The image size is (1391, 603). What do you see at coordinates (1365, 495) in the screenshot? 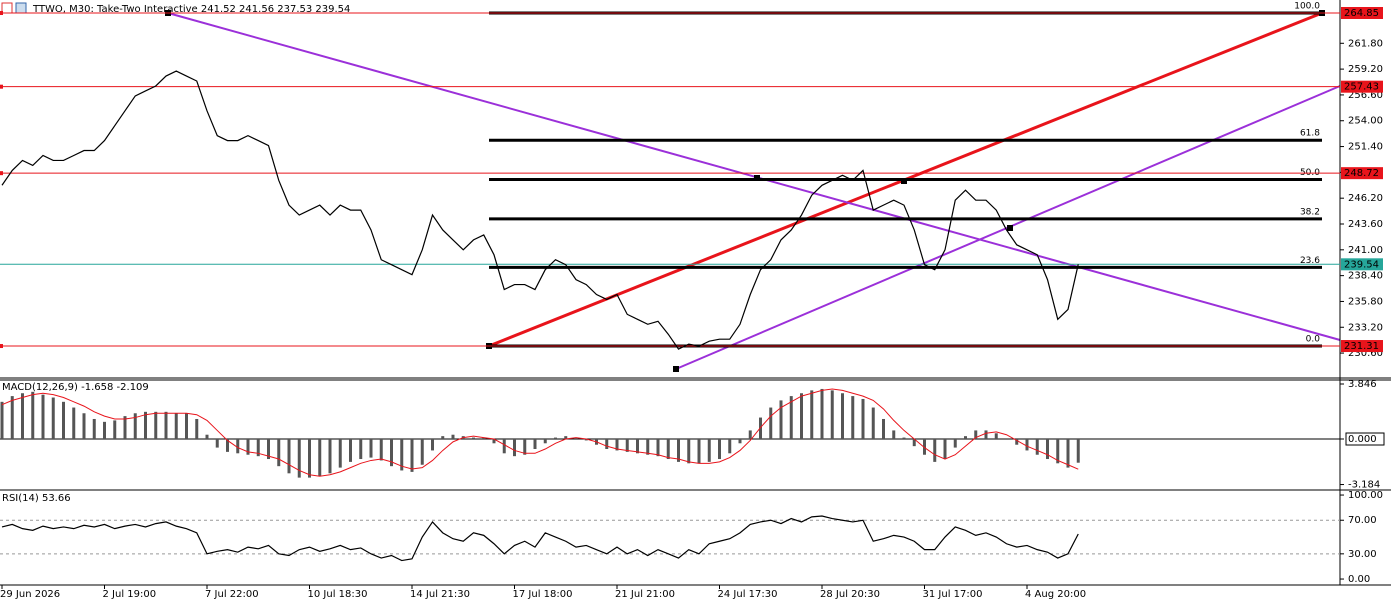
I see `y-tick-label: 100.00` at bounding box center [1365, 495].